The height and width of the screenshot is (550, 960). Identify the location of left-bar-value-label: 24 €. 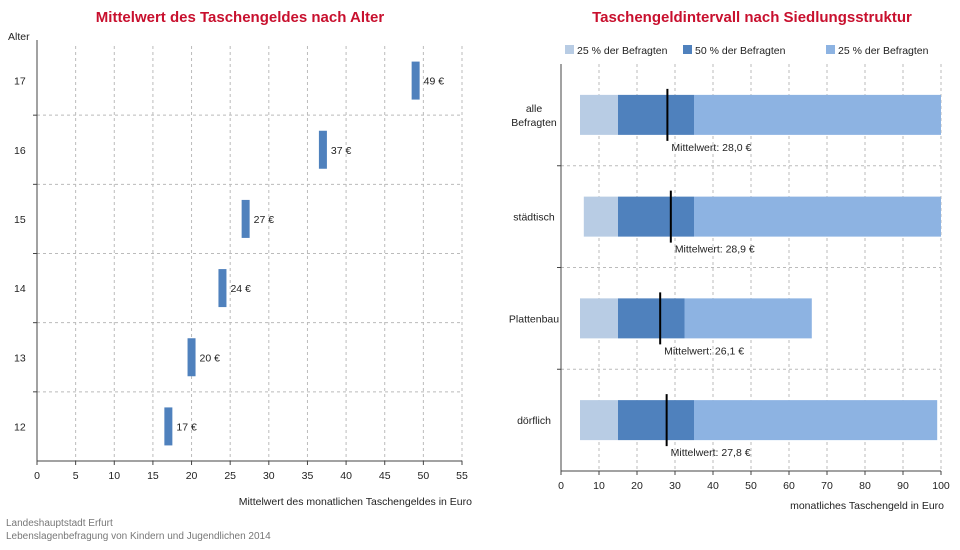
(240, 289).